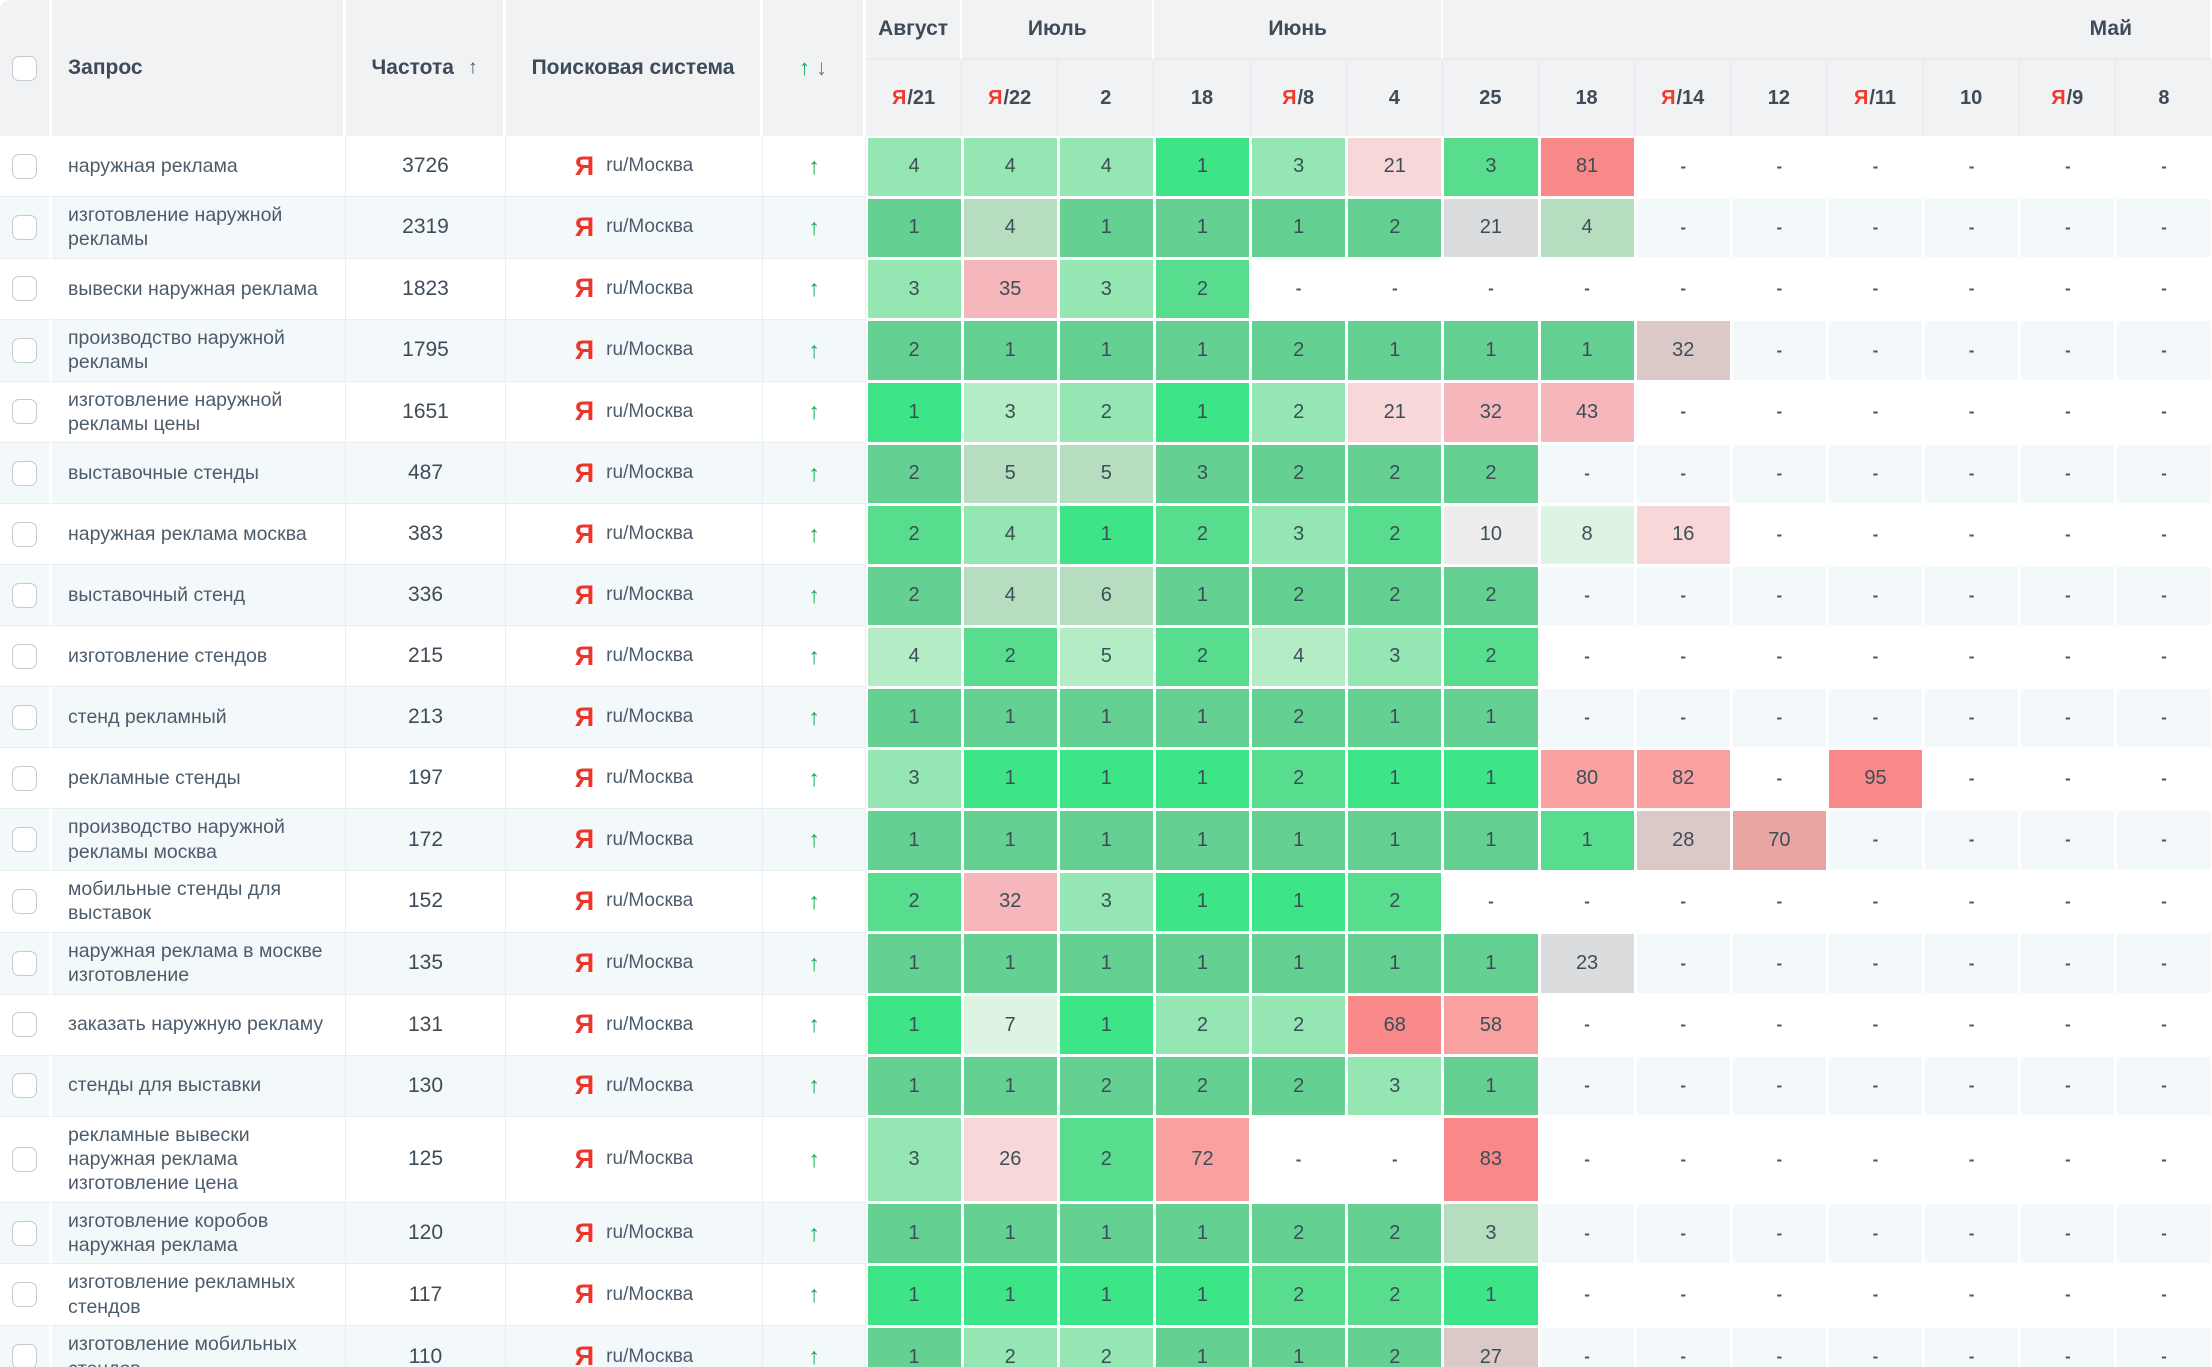  Describe the element at coordinates (650, 963) in the screenshot. I see `search-engine-region-label: ru/Москва` at that location.